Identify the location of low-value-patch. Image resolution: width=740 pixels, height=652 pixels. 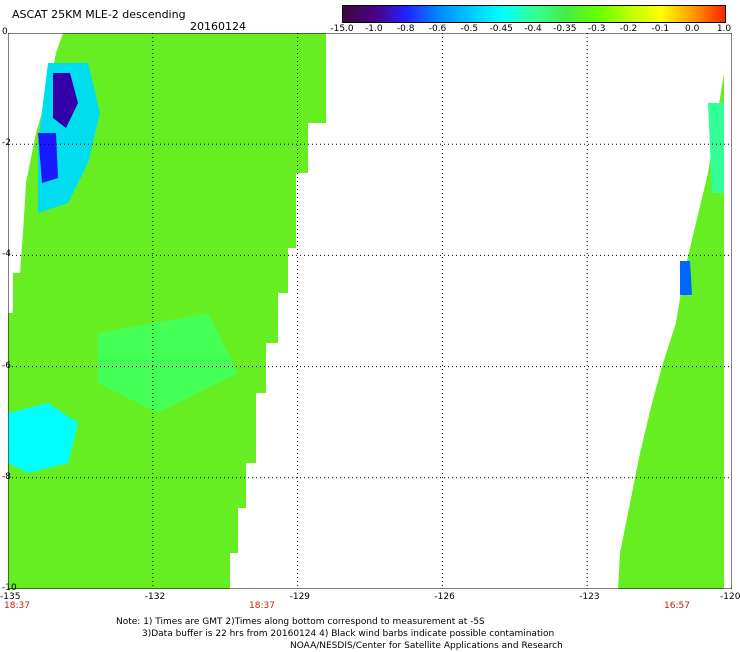
(65, 100).